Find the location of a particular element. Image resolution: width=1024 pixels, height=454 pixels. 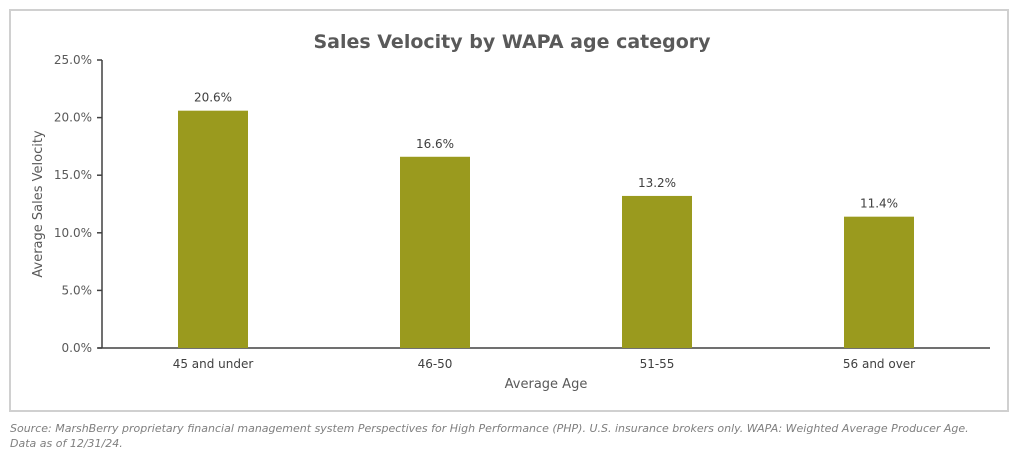

x-tick-label: 45 and under is located at coordinates (213, 364).